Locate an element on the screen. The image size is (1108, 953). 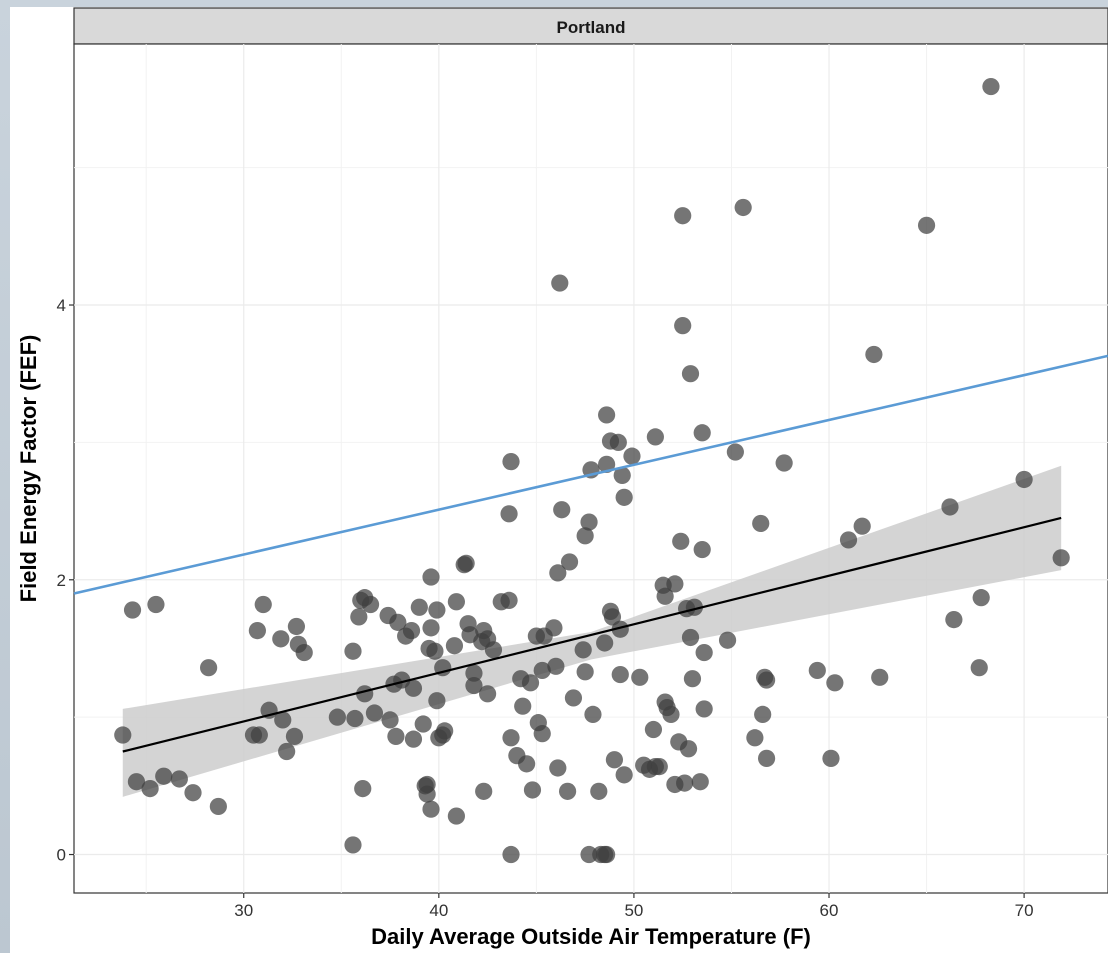
y-tick-label: 4 is located at coordinates (61, 305).